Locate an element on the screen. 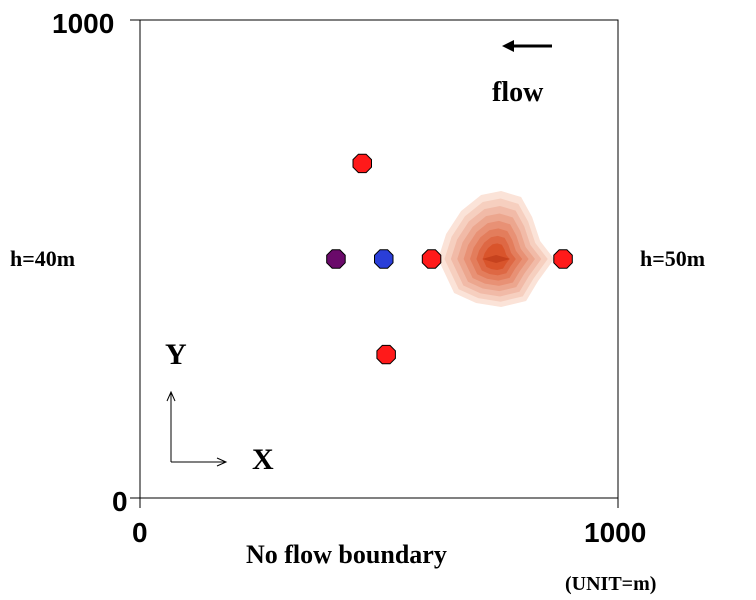 This screenshot has height=600, width=756. y-max-label: 1000 is located at coordinates (83, 23).